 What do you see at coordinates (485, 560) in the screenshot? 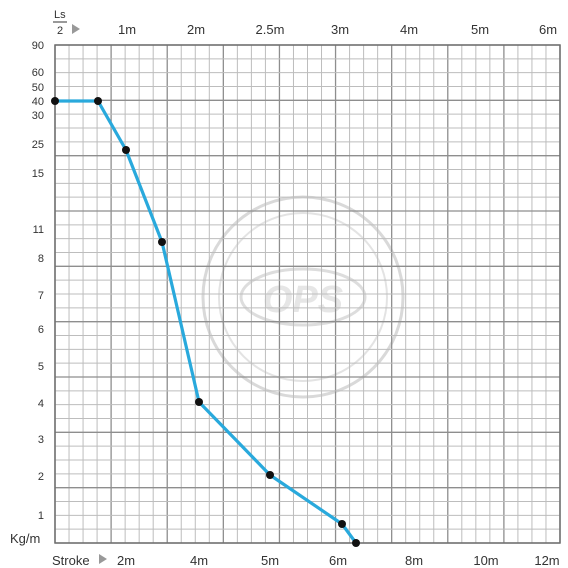
I see `bottom-tick-label: 10m` at bounding box center [485, 560].